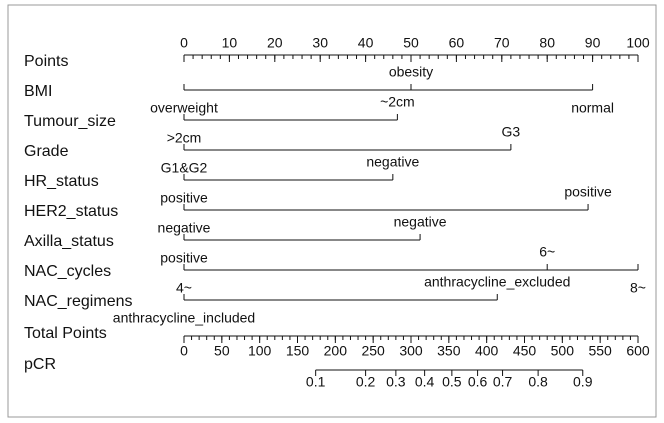 The image size is (664, 423). Describe the element at coordinates (457, 43) in the screenshot. I see `tick-label: 60` at that location.